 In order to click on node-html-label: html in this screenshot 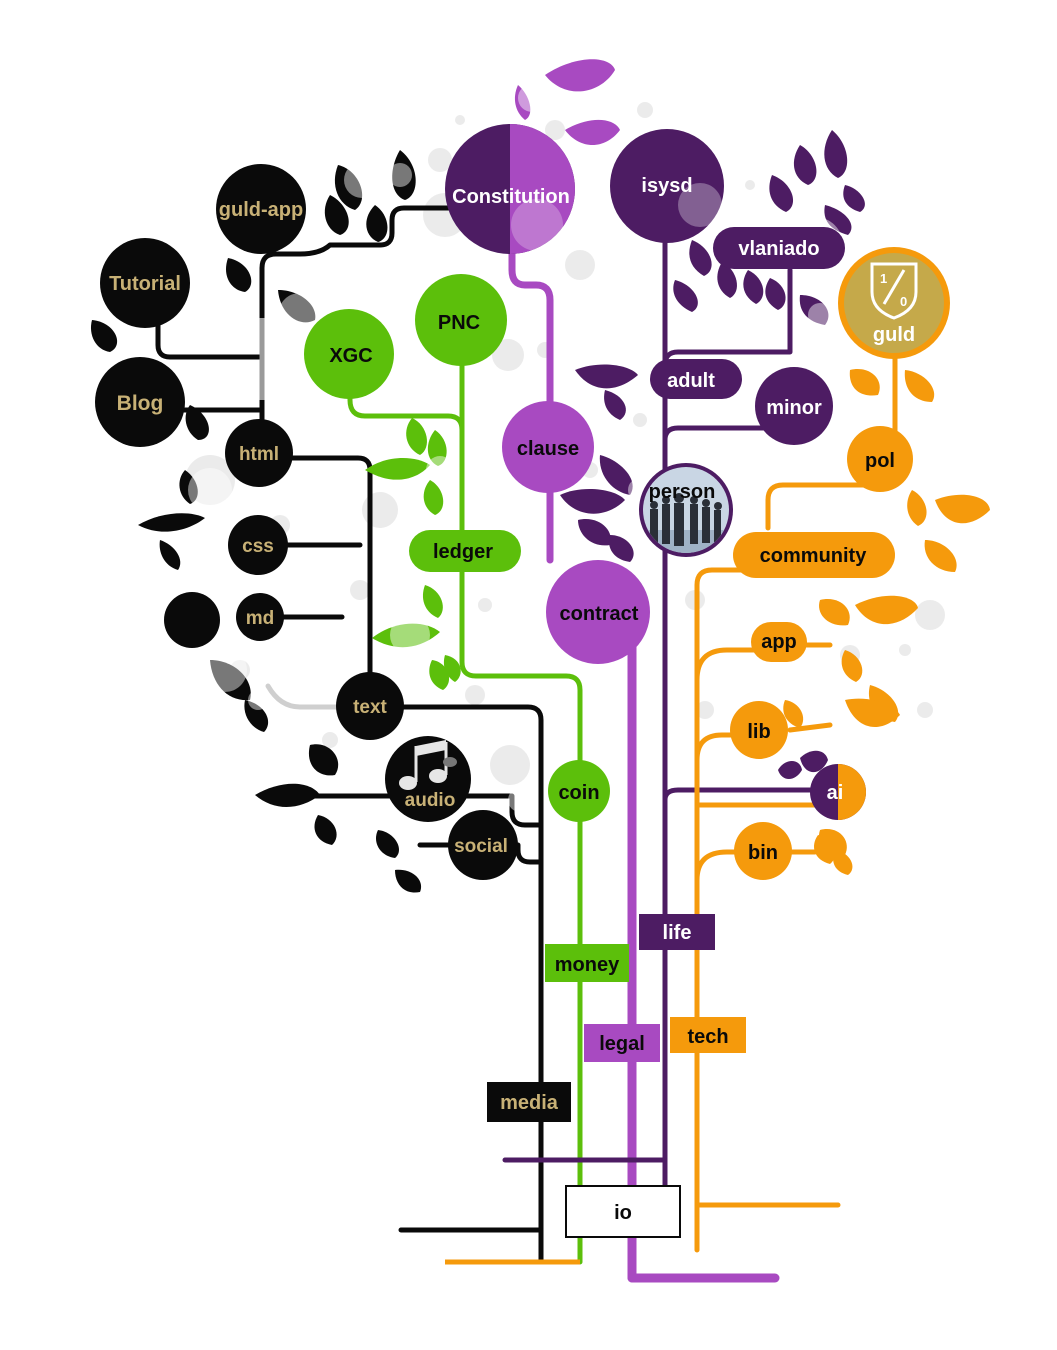, I will do `click(259, 454)`.